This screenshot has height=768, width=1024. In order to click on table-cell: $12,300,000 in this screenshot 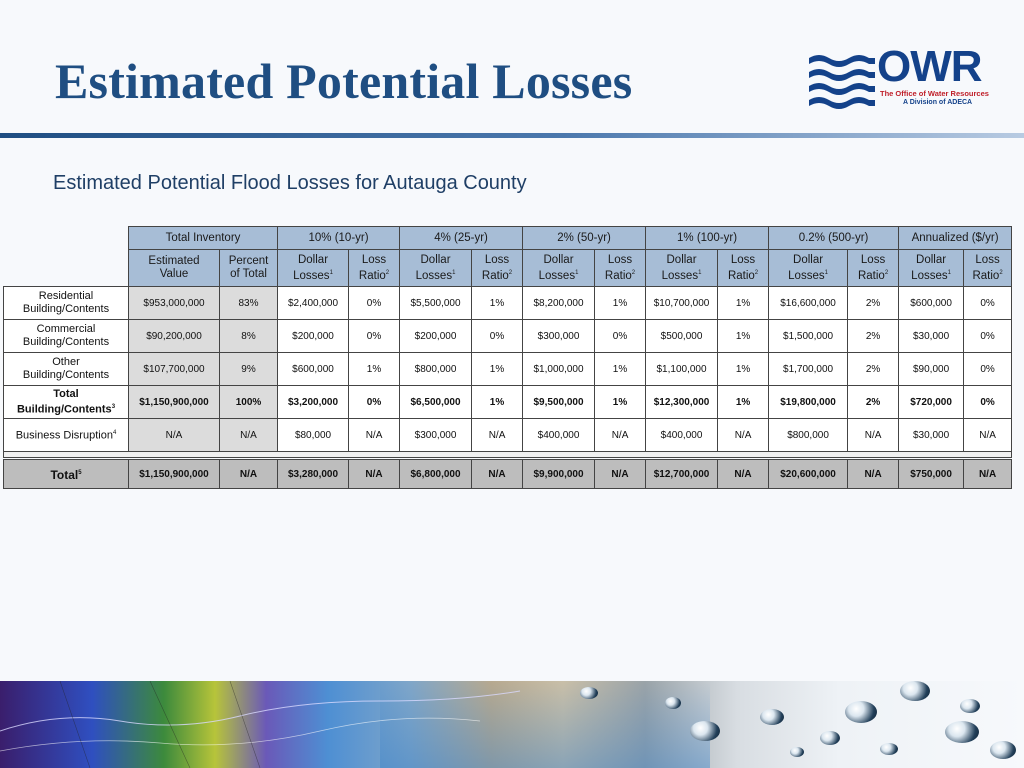, I will do `click(682, 402)`.